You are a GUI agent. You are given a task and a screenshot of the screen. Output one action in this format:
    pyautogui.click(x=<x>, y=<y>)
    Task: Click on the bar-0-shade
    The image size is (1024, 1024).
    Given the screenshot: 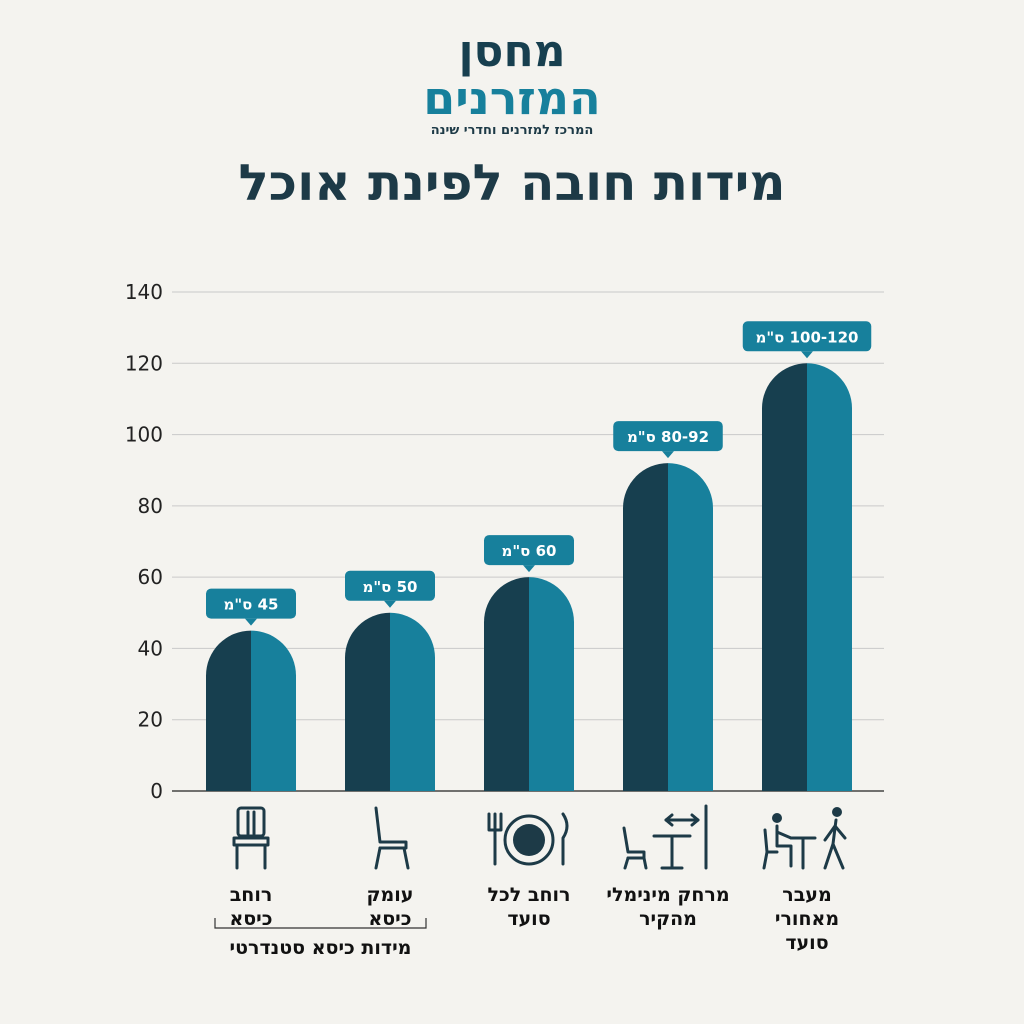 What is the action you would take?
    pyautogui.click(x=228, y=710)
    